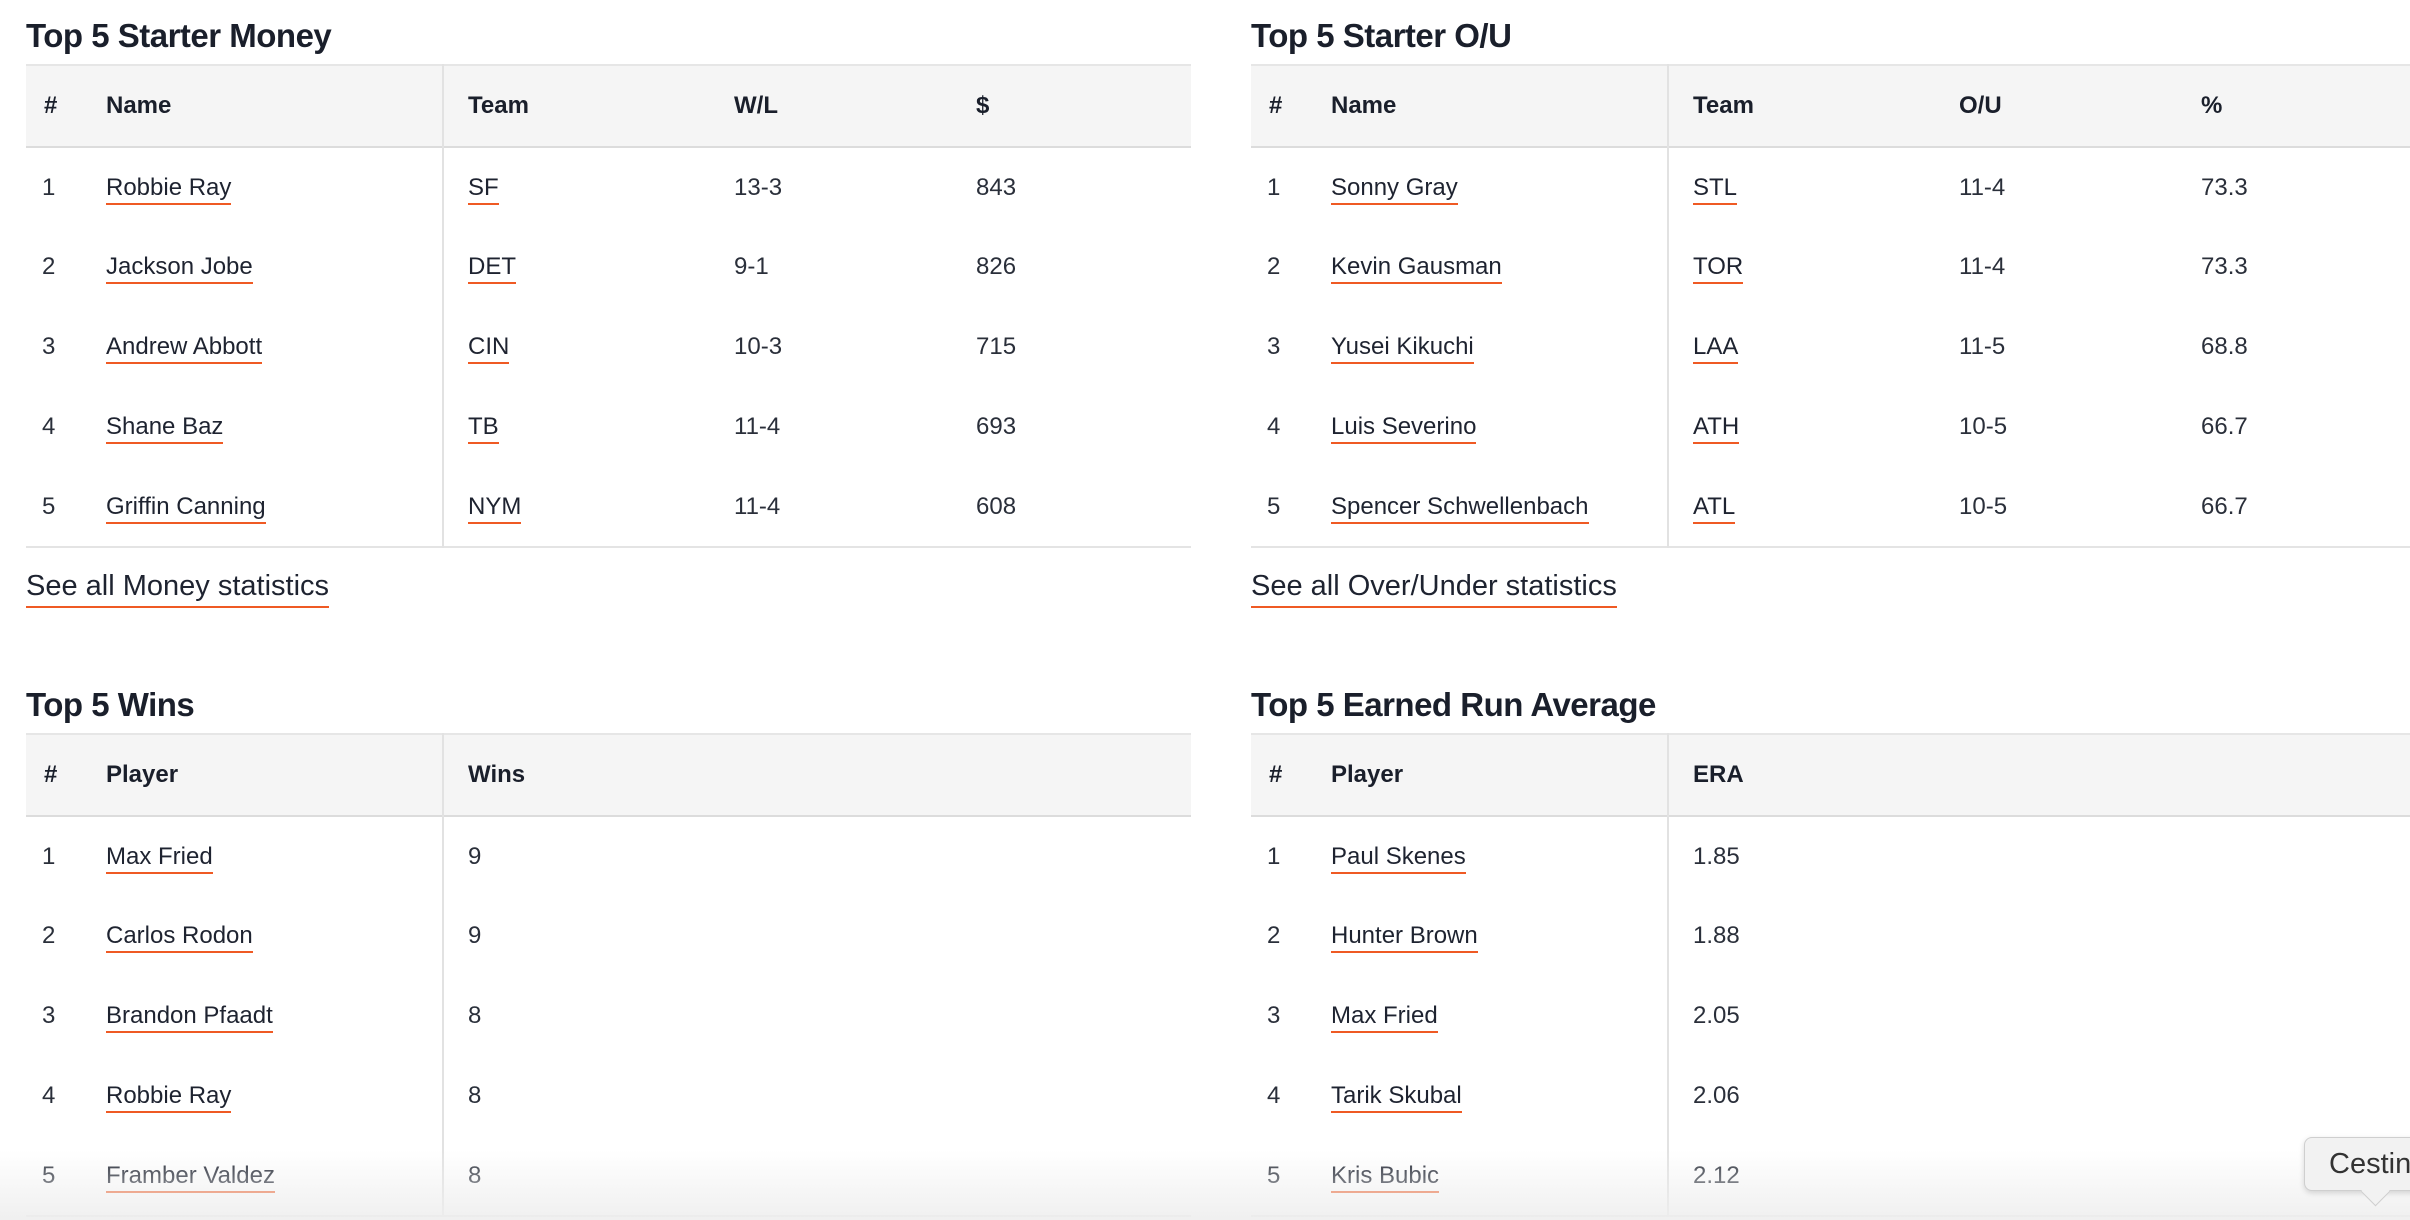  What do you see at coordinates (2224, 187) in the screenshot?
I see `ou-cell-pct: 73.3` at bounding box center [2224, 187].